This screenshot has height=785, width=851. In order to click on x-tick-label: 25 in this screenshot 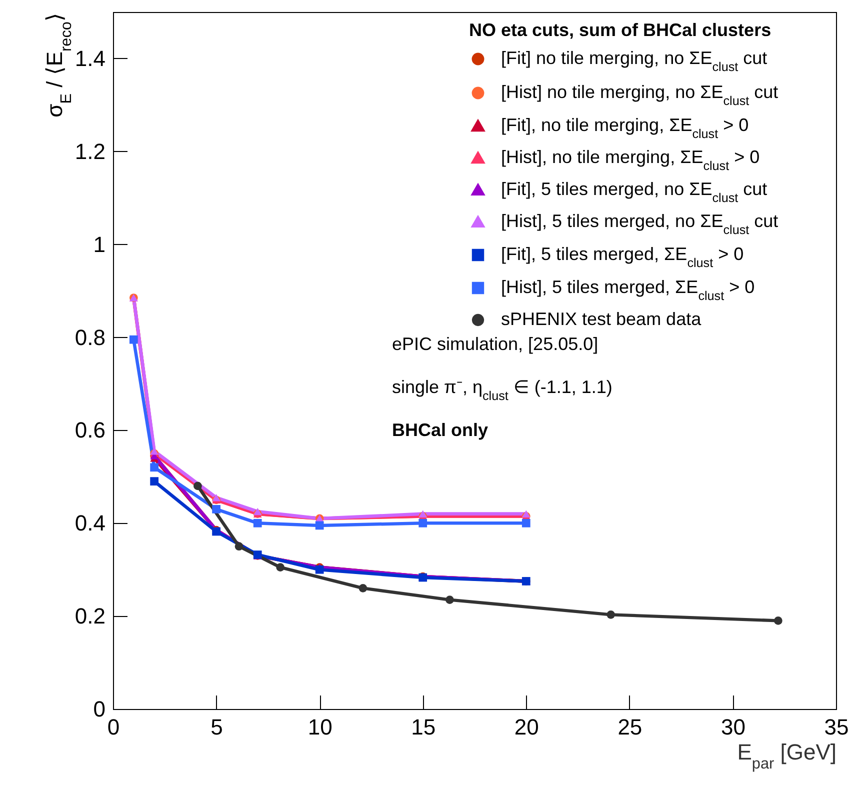, I will do `click(630, 727)`.